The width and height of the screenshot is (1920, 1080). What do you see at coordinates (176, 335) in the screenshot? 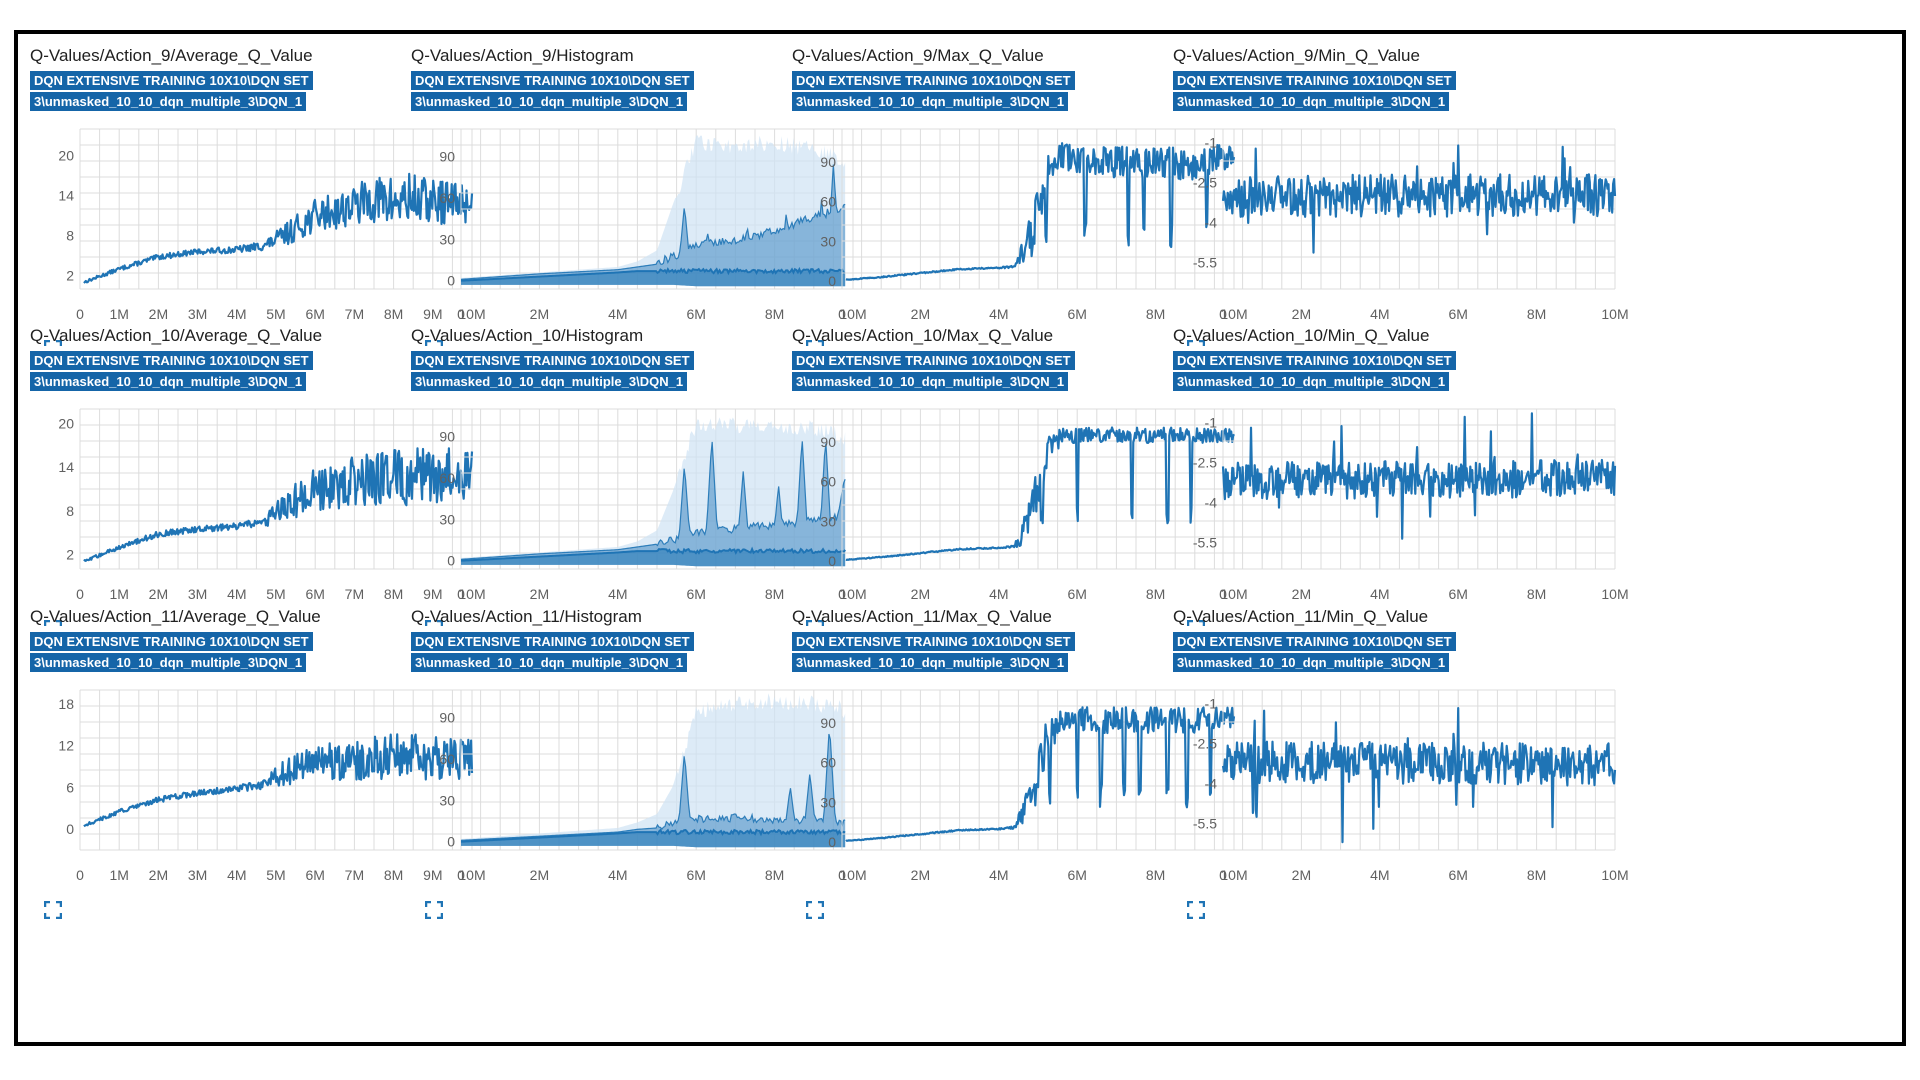
I see `card-title: Q-Values/Action_10/Average_Q_Value` at bounding box center [176, 335].